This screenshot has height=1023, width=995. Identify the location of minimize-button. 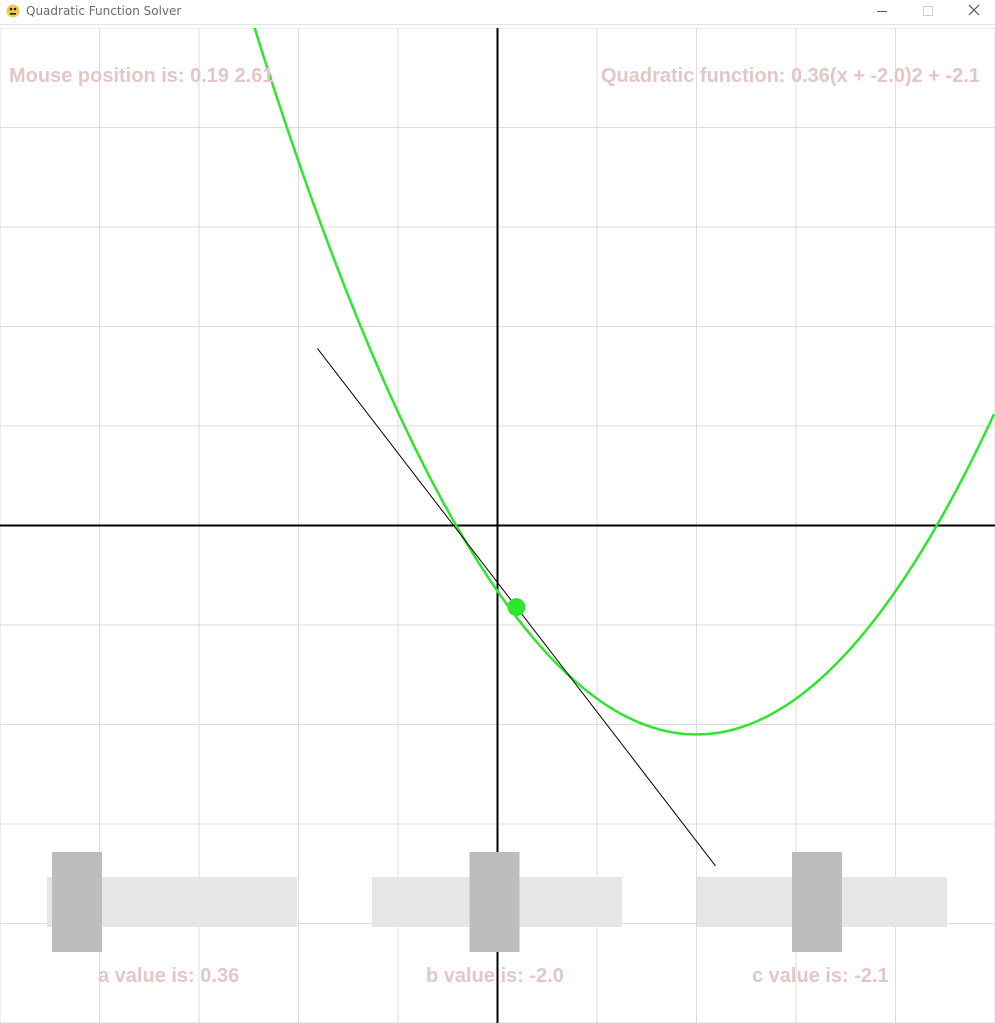
(882, 12).